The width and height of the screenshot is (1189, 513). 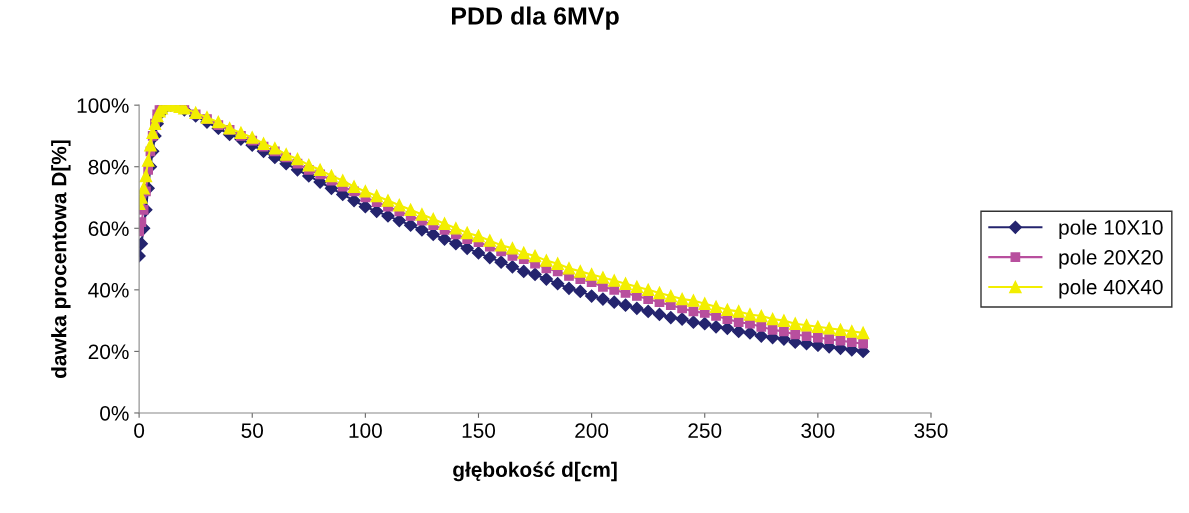 I want to click on y-tick-label: 80%, so click(x=108, y=167).